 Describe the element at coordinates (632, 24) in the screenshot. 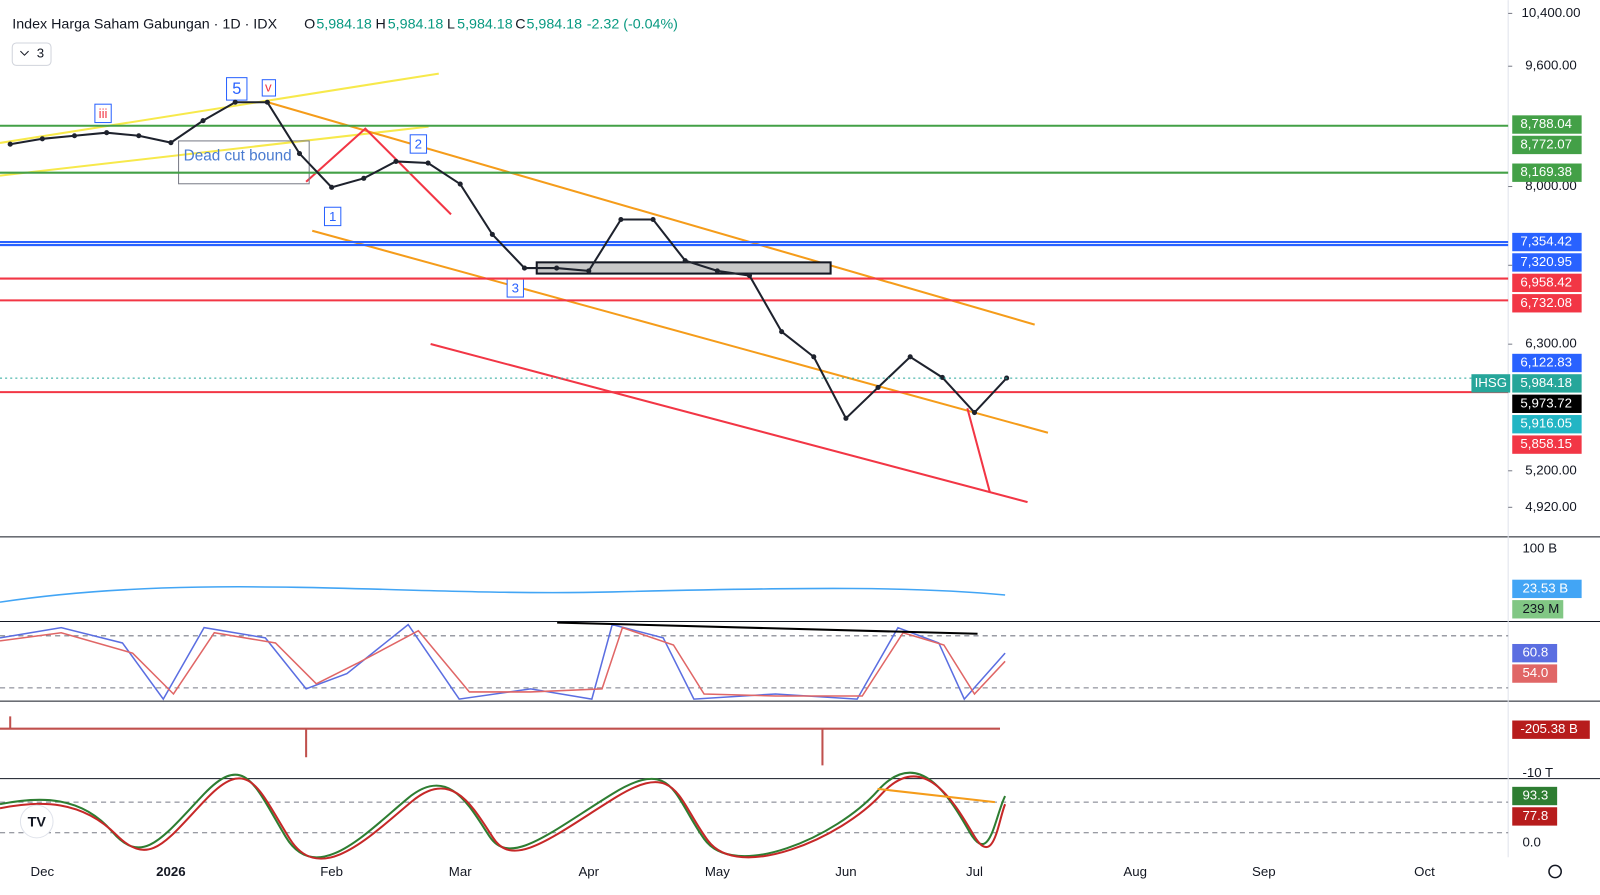

I see `change: -2.32 (-0.04%)` at that location.